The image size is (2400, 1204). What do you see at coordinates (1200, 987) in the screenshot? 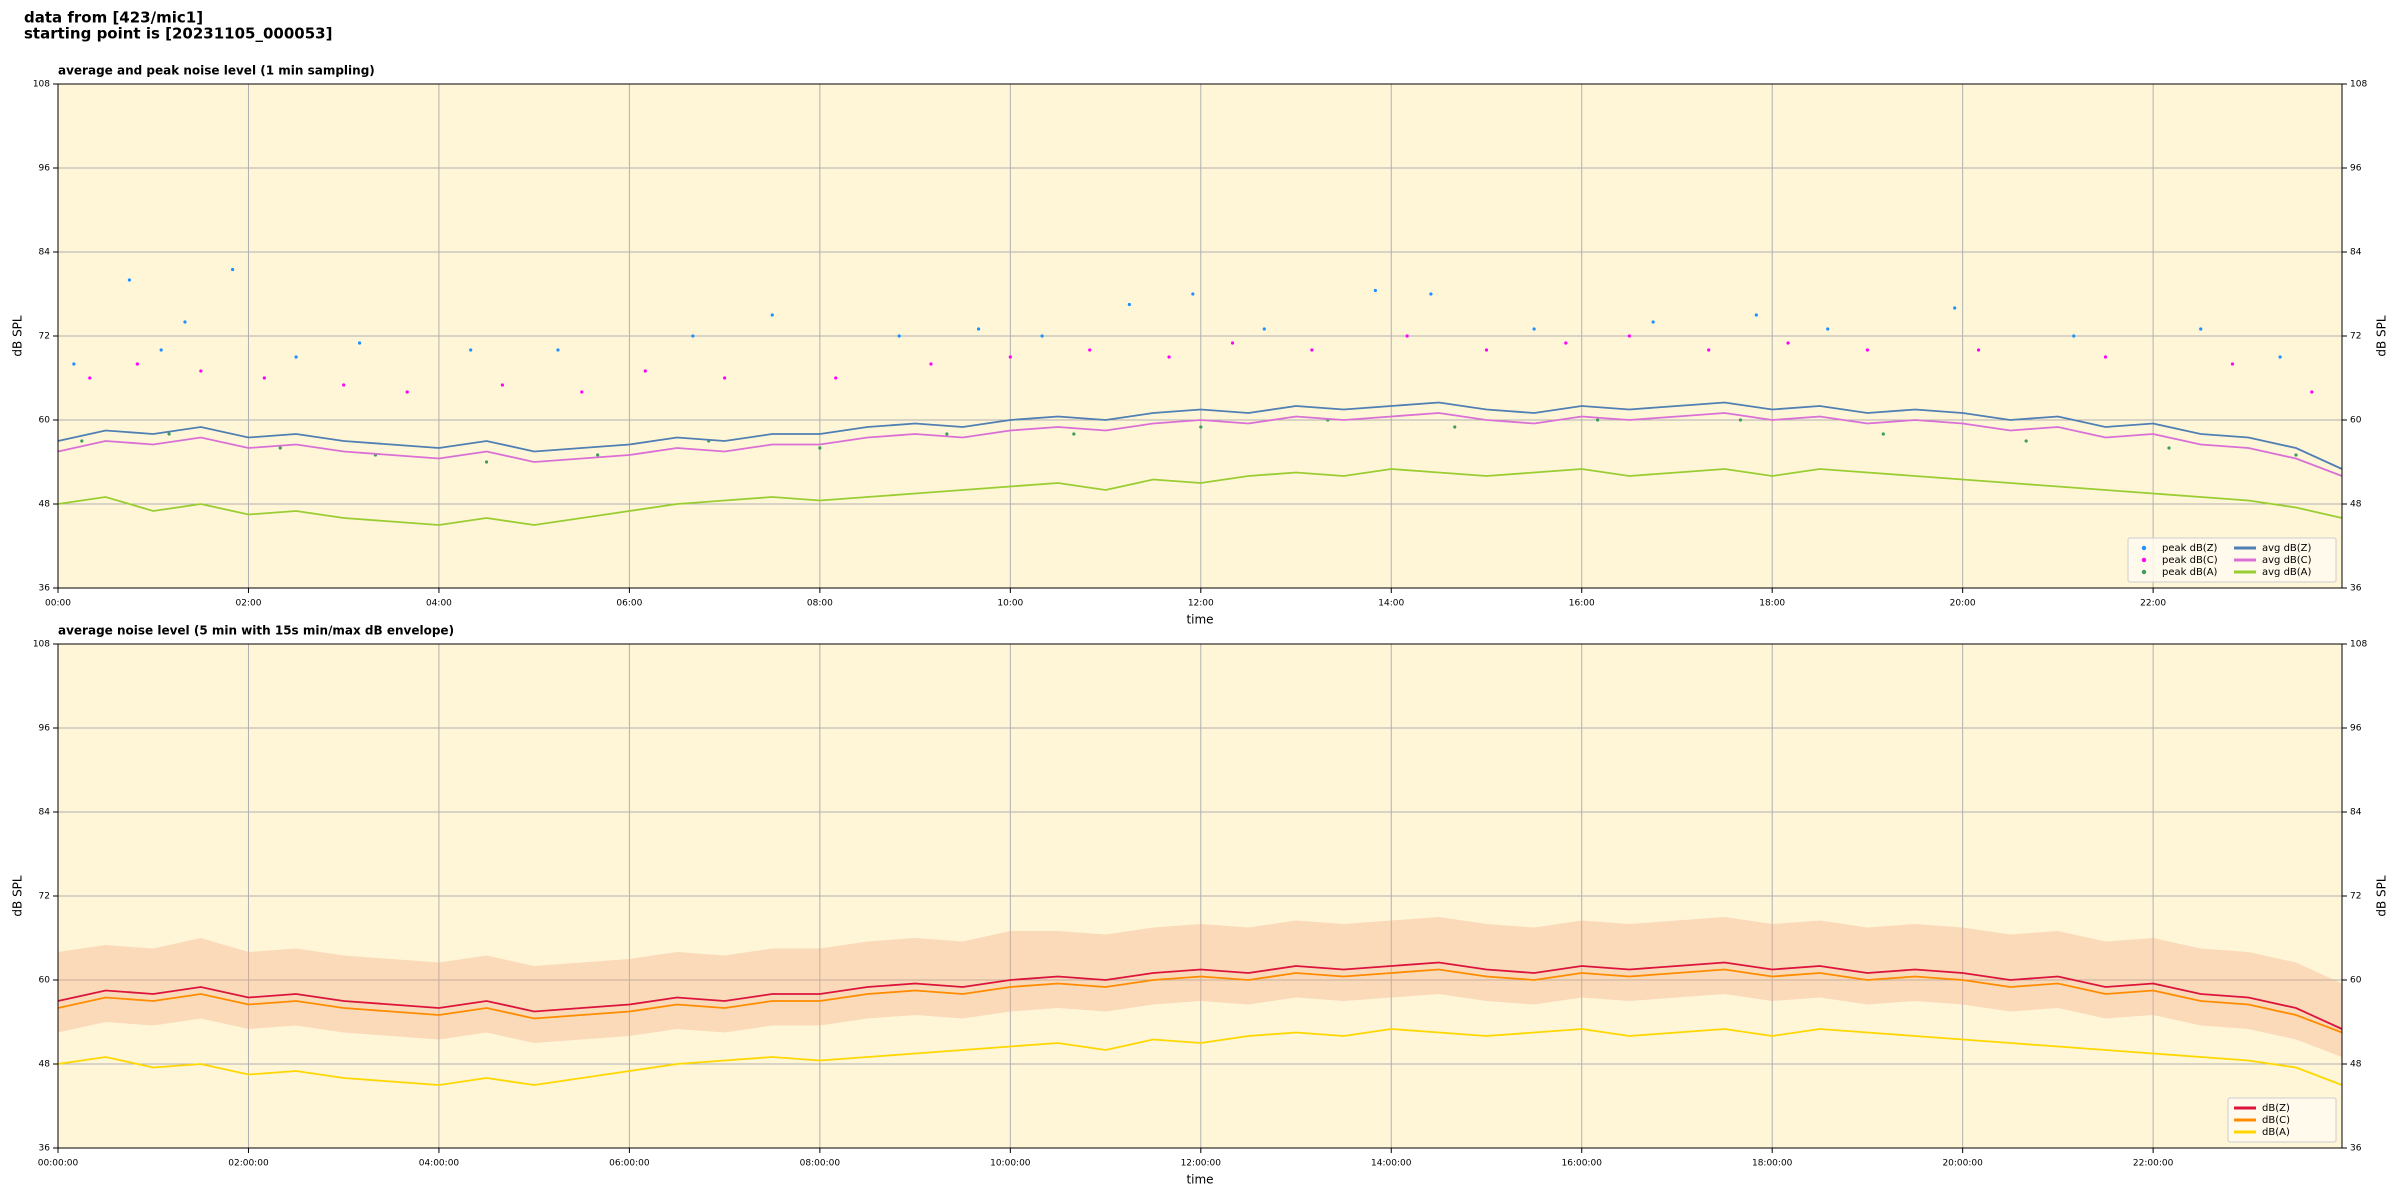
I see `envelope` at bounding box center [1200, 987].